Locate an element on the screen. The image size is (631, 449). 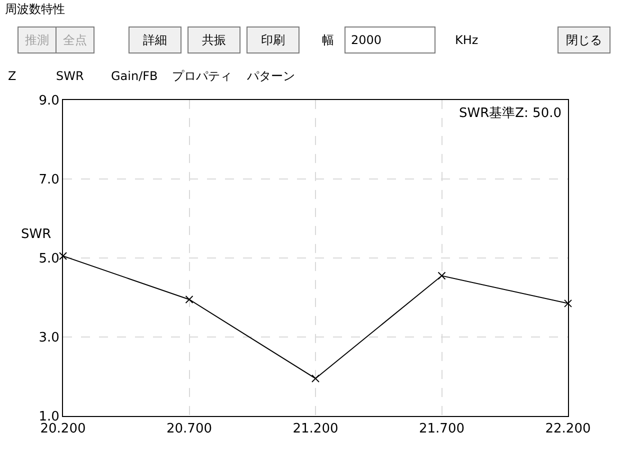
y-axis-title: SWR is located at coordinates (36, 234).